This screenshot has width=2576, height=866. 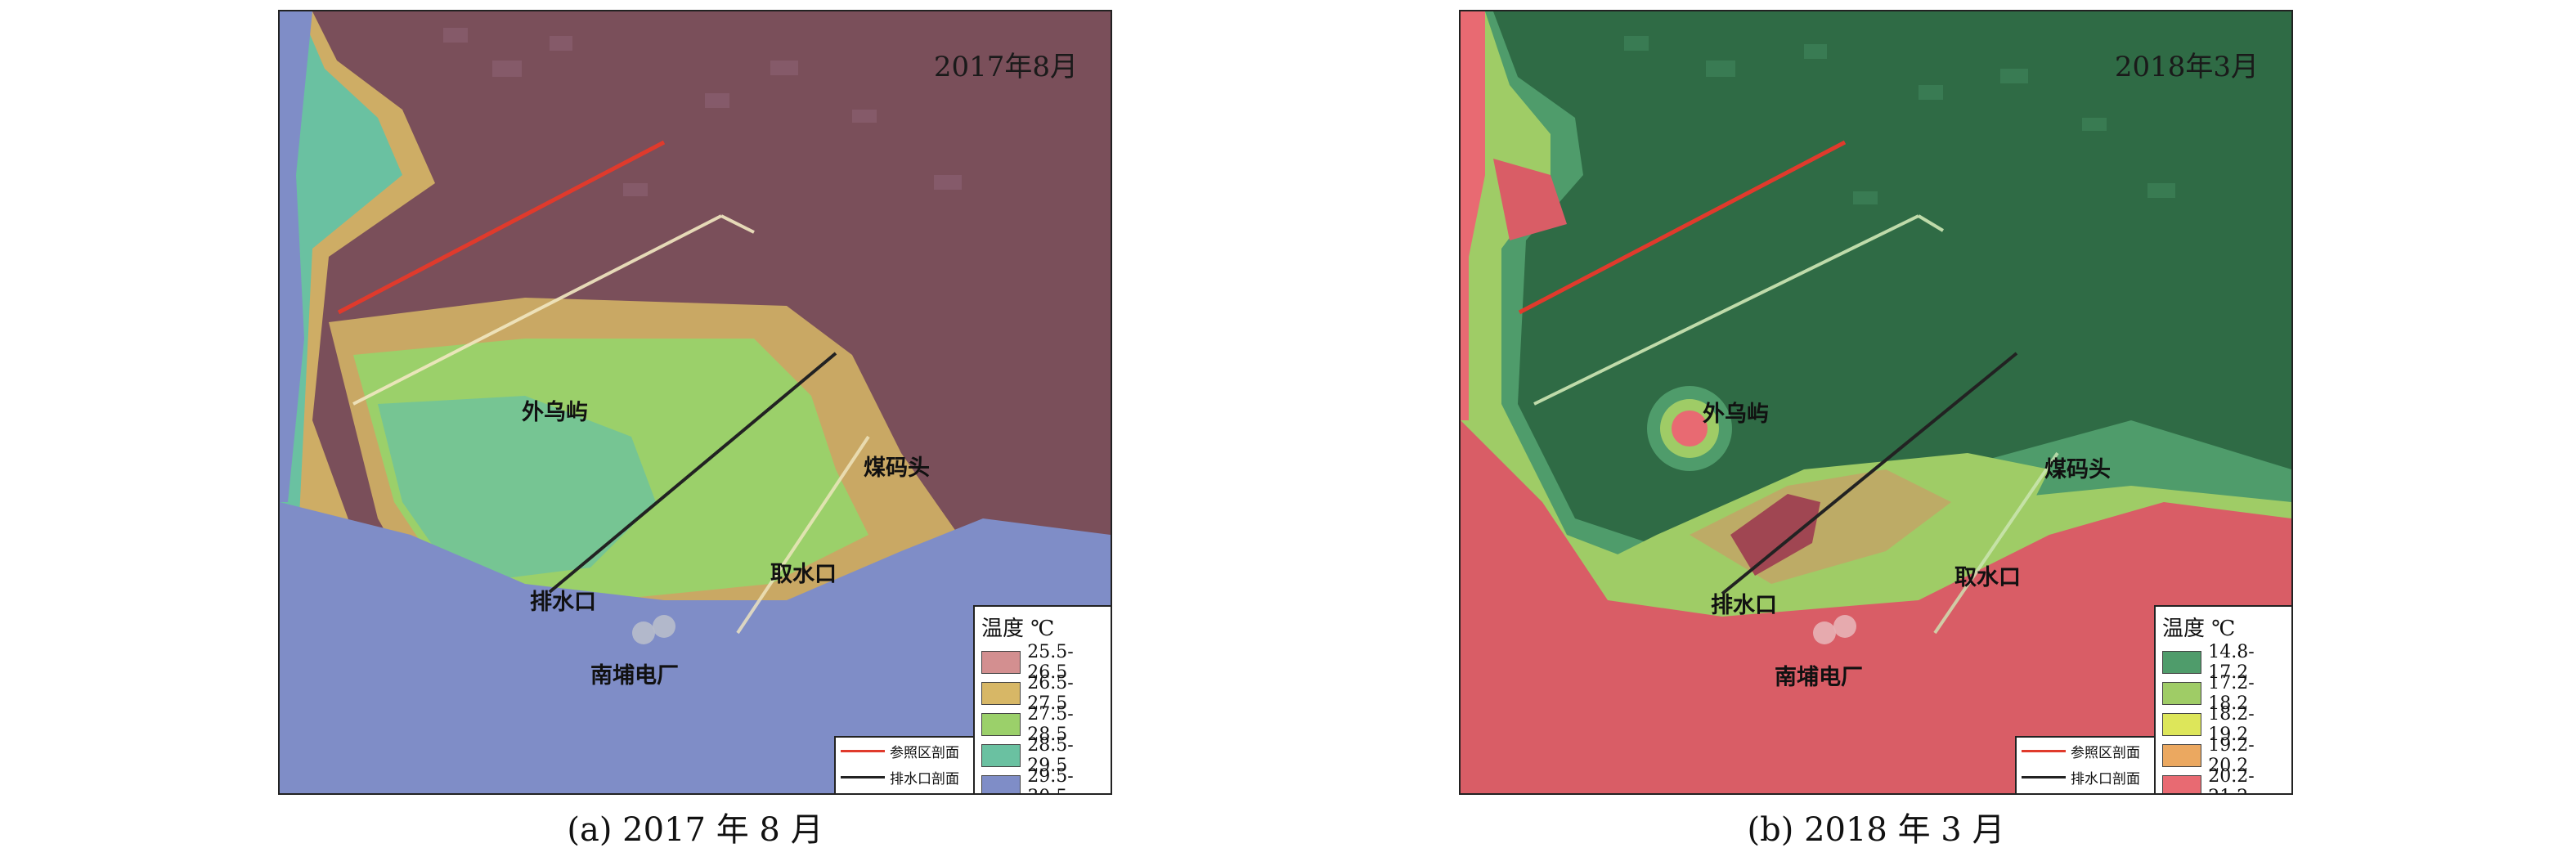 What do you see at coordinates (2231, 755) in the screenshot?
I see `legend-label: 19.2-20.2` at bounding box center [2231, 755].